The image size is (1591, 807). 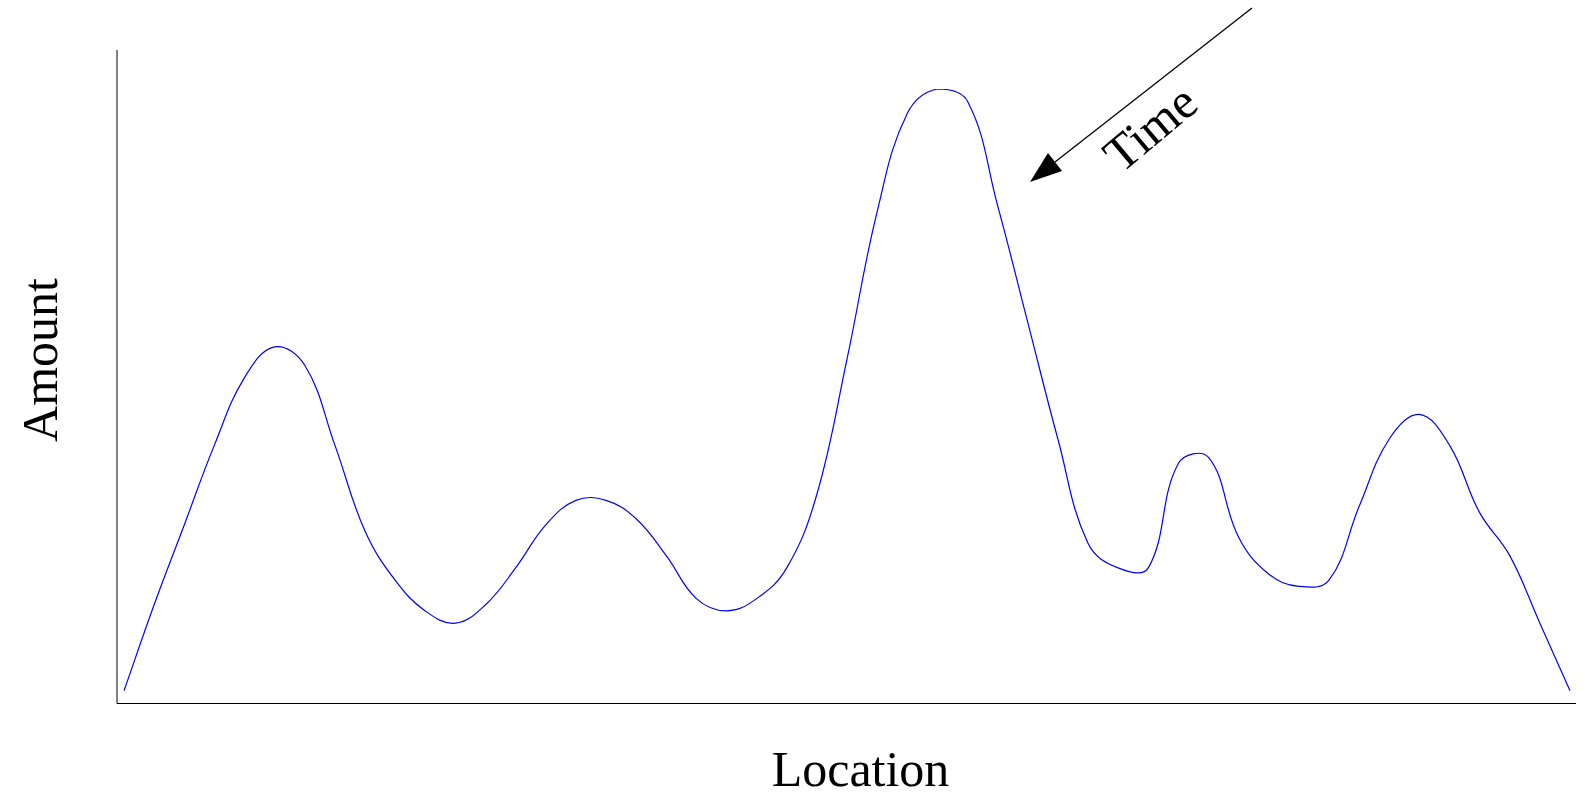 What do you see at coordinates (860, 769) in the screenshot?
I see `x-axis-title: Location` at bounding box center [860, 769].